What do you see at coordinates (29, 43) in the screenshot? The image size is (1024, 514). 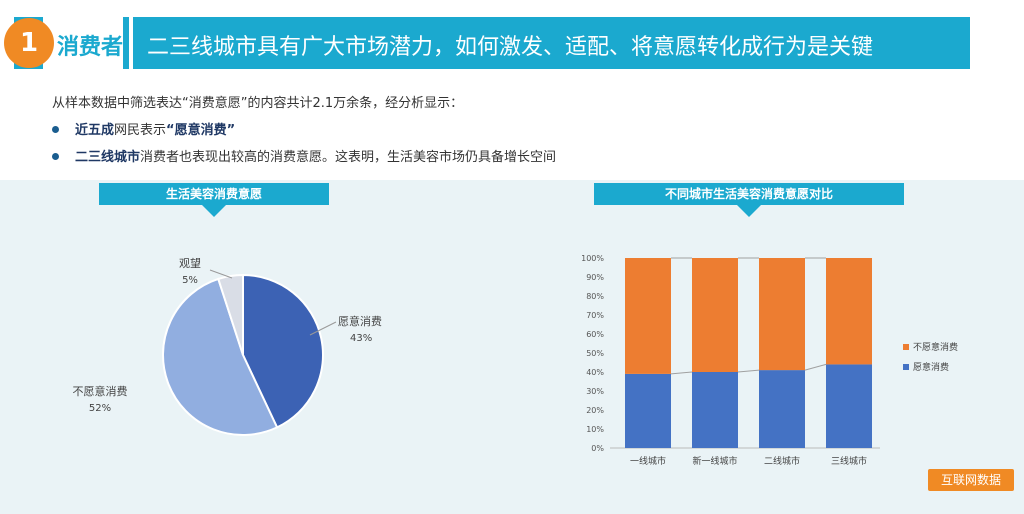 I see `section-number-badge: 1` at bounding box center [29, 43].